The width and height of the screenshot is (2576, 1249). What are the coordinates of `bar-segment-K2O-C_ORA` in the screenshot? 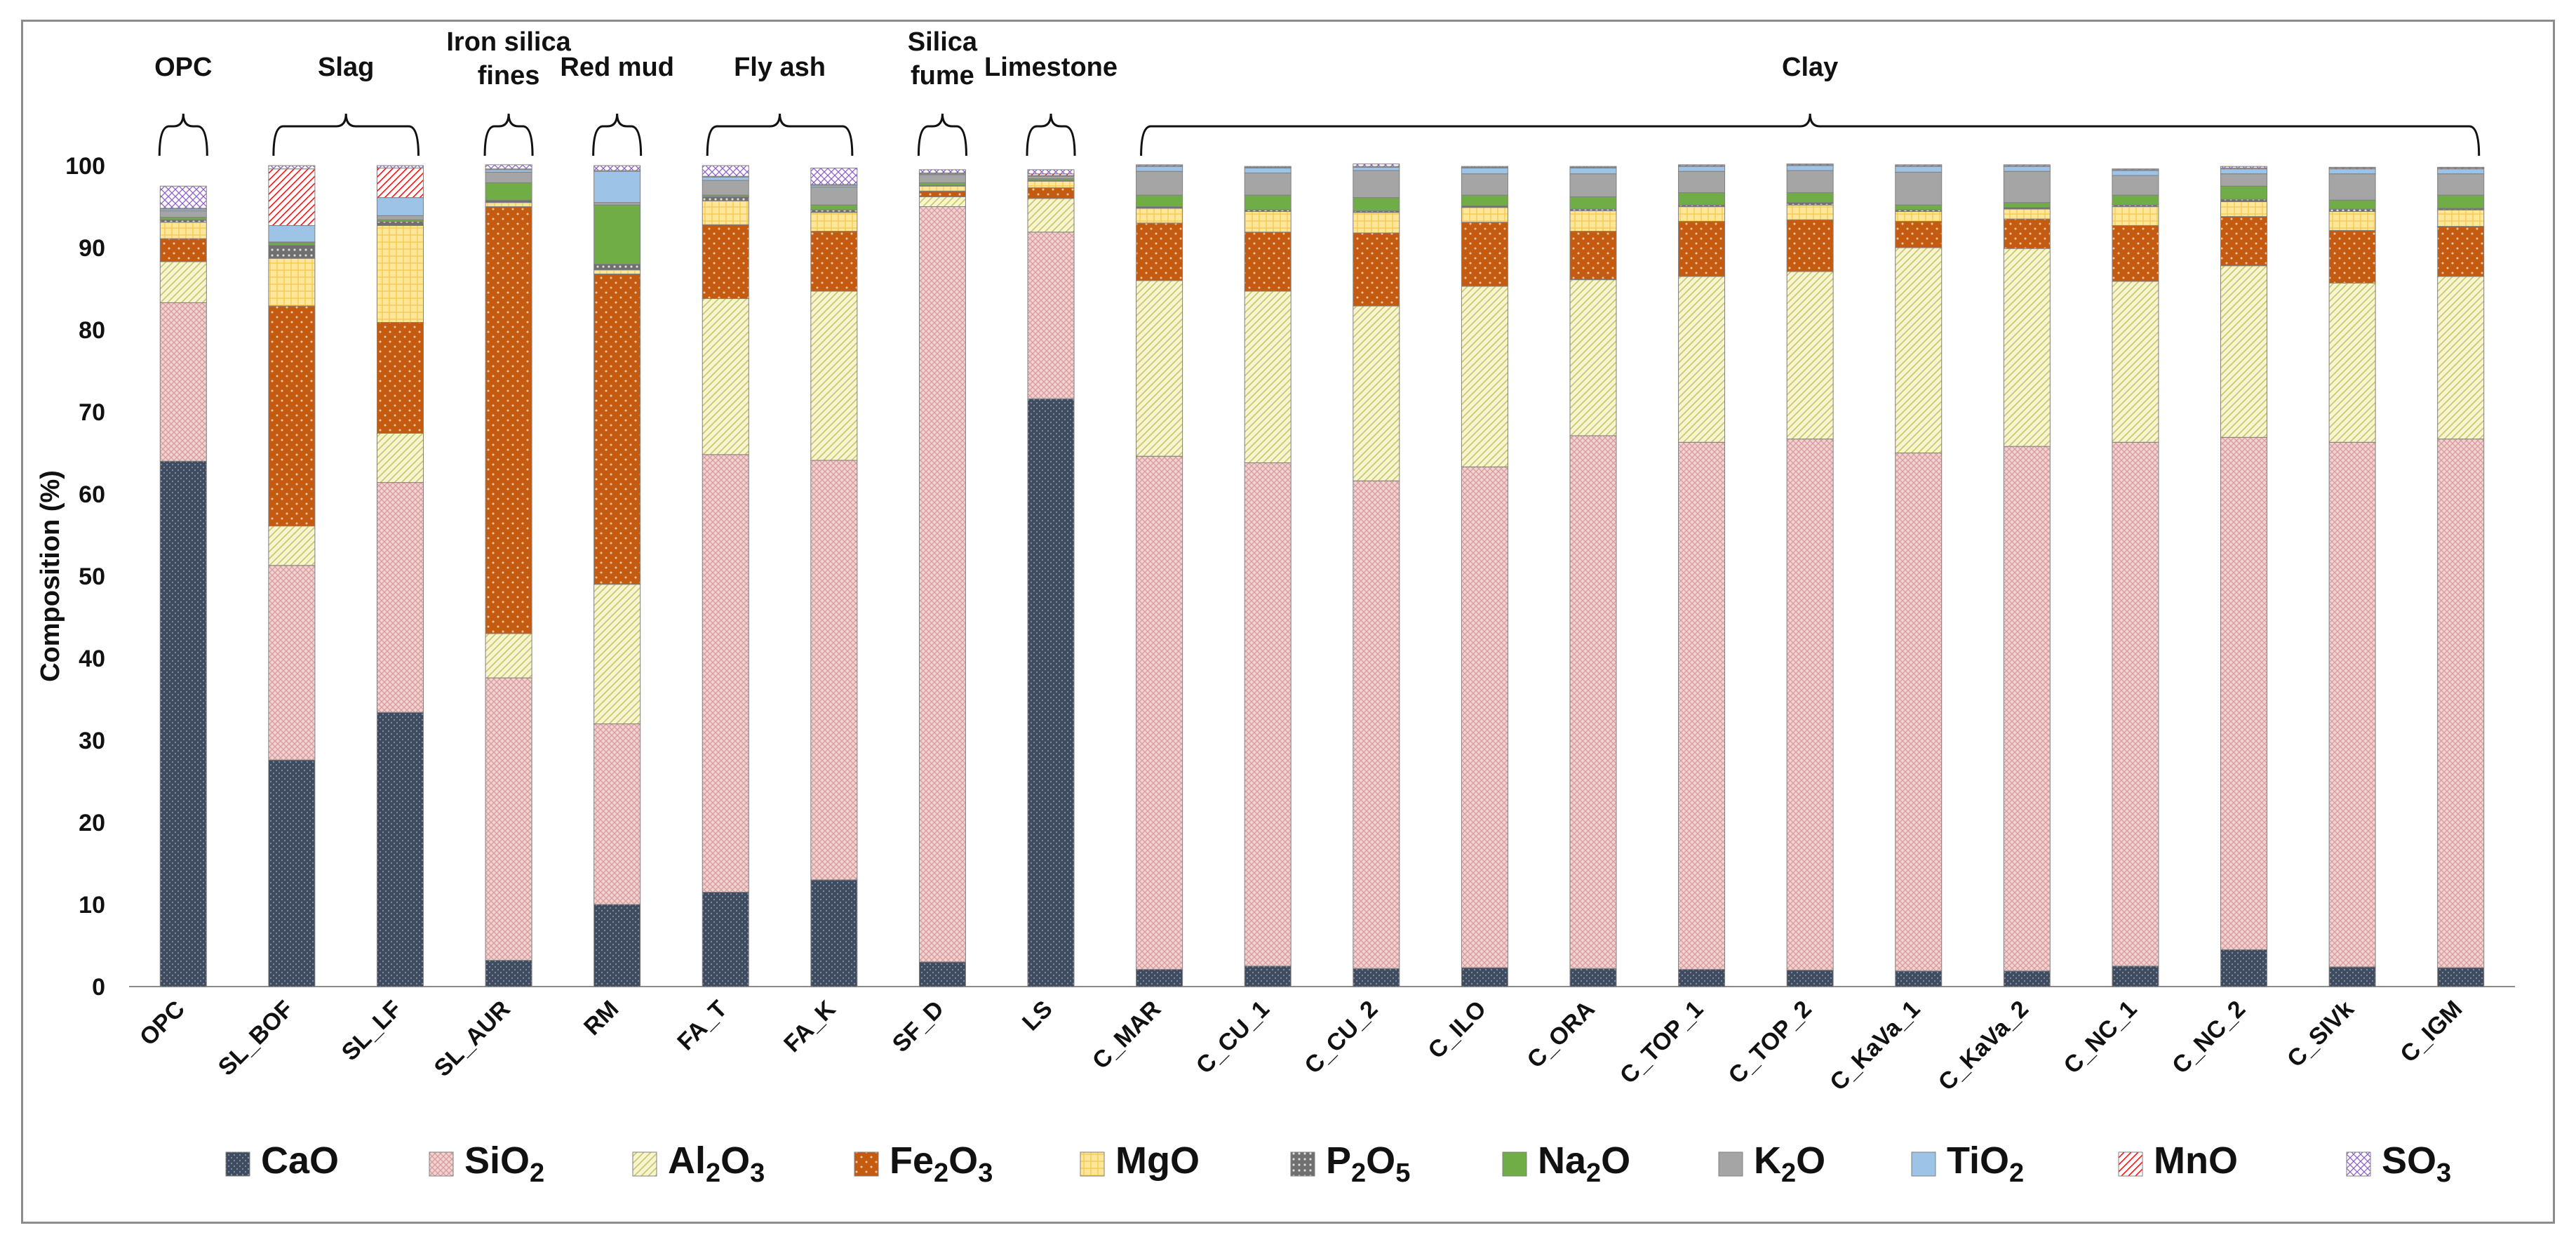 It's located at (1593, 185).